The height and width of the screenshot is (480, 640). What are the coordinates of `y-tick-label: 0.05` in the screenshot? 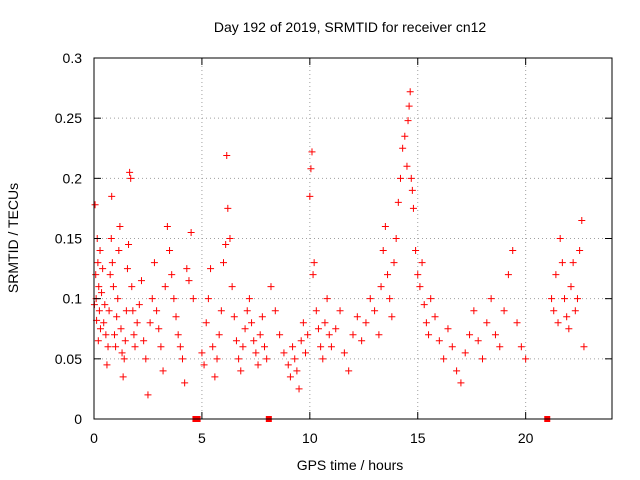 It's located at (68, 359).